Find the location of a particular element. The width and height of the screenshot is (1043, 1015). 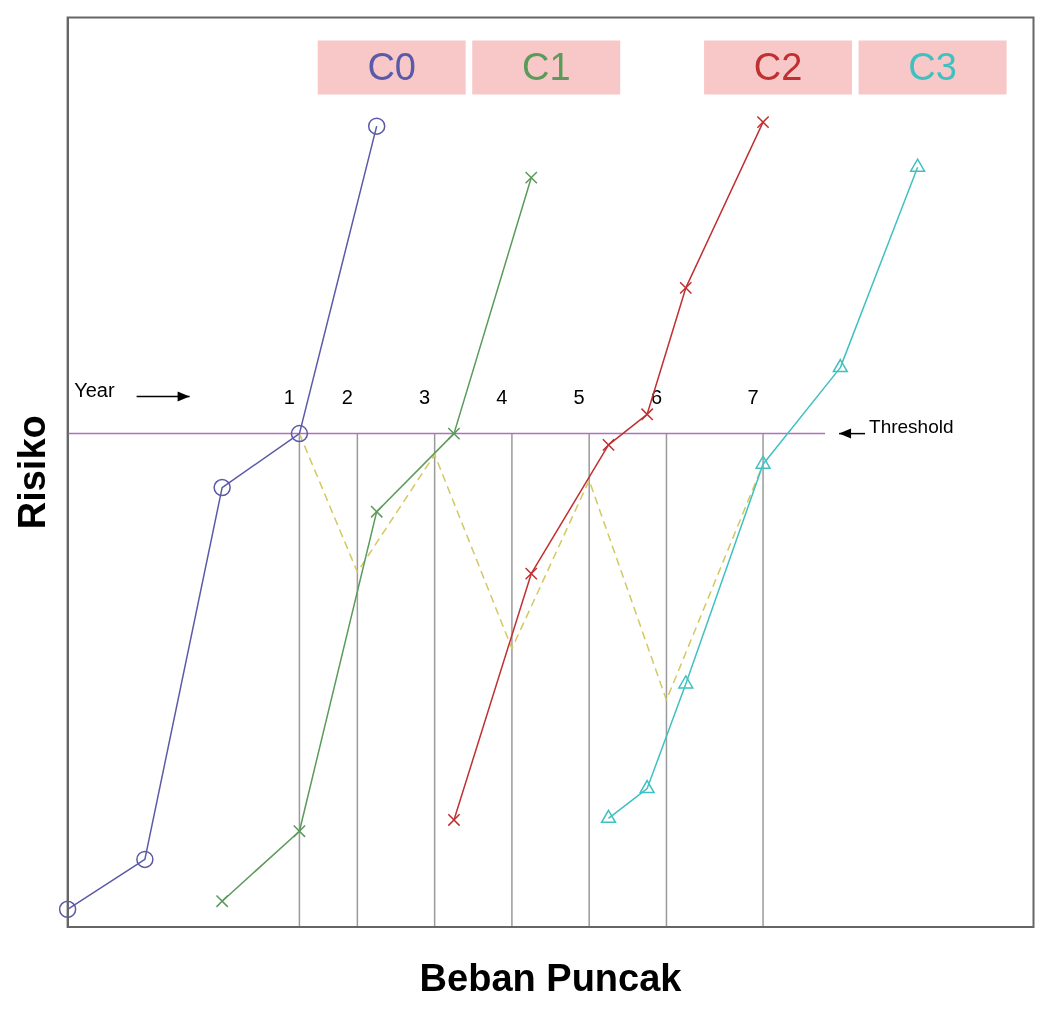

text: C1 is located at coordinates (546, 66).